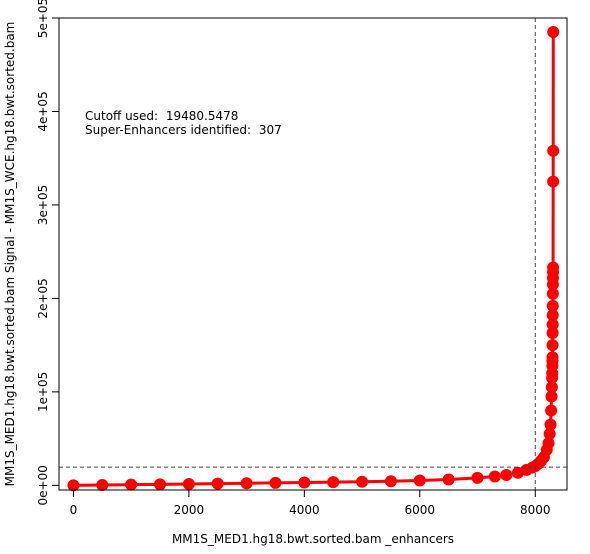  Describe the element at coordinates (304, 510) in the screenshot. I see `x-tick-label: 4000` at that location.